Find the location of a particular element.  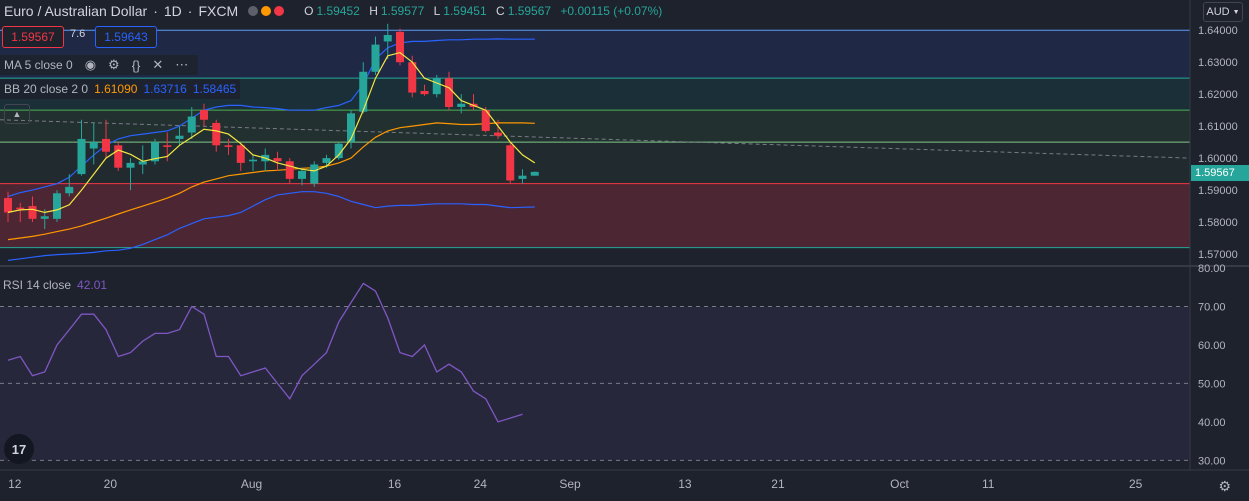

status-dots is located at coordinates (266, 11).